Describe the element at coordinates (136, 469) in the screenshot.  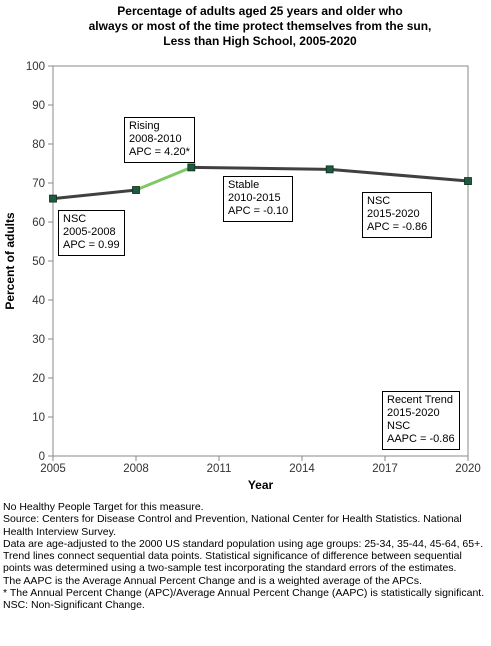
I see `x-tick-label: 2008` at that location.